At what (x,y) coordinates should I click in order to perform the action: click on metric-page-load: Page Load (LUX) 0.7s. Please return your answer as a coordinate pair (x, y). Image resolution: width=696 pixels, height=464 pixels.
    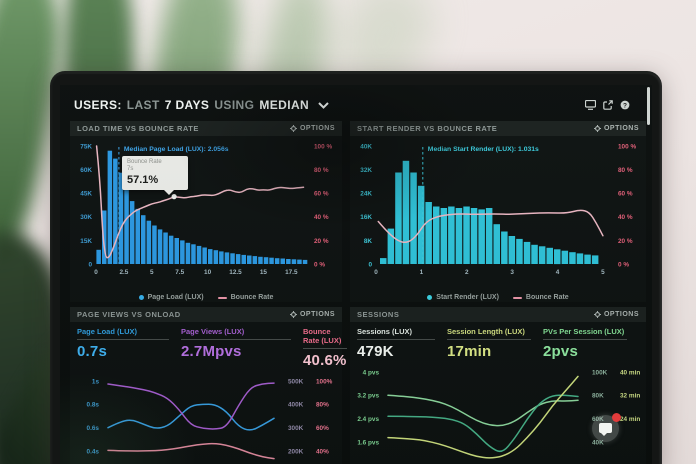
    Looking at the image, I should click on (129, 348).